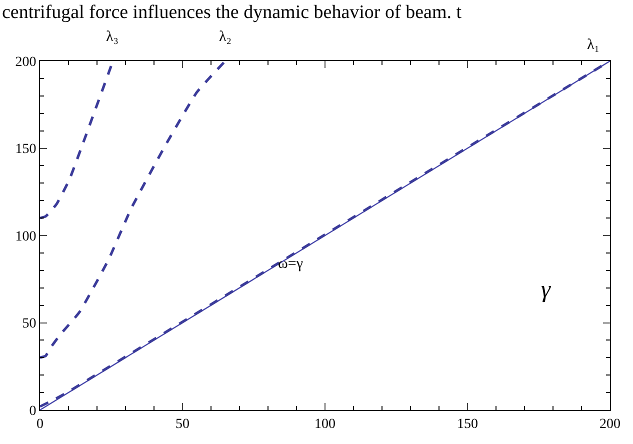  I want to click on text: centrifugal force influences the dynamic behavior of beam. t, so click(232, 12).